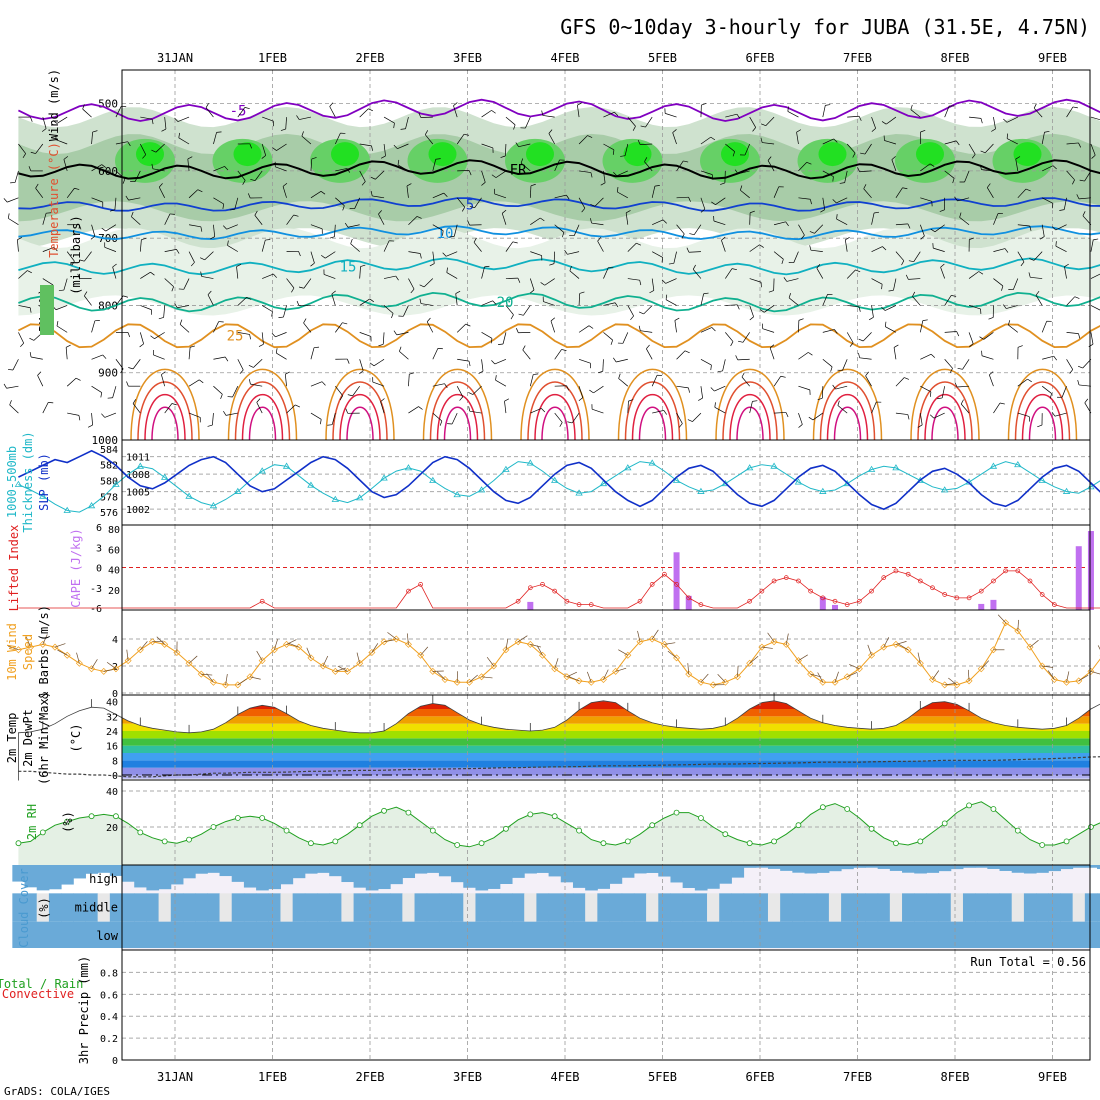  What do you see at coordinates (467, 58) in the screenshot?
I see `date-label-top: 3FEB` at bounding box center [467, 58].